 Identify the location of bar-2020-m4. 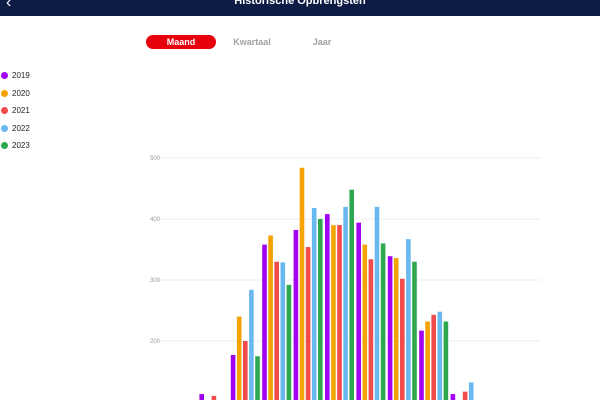
(270, 317).